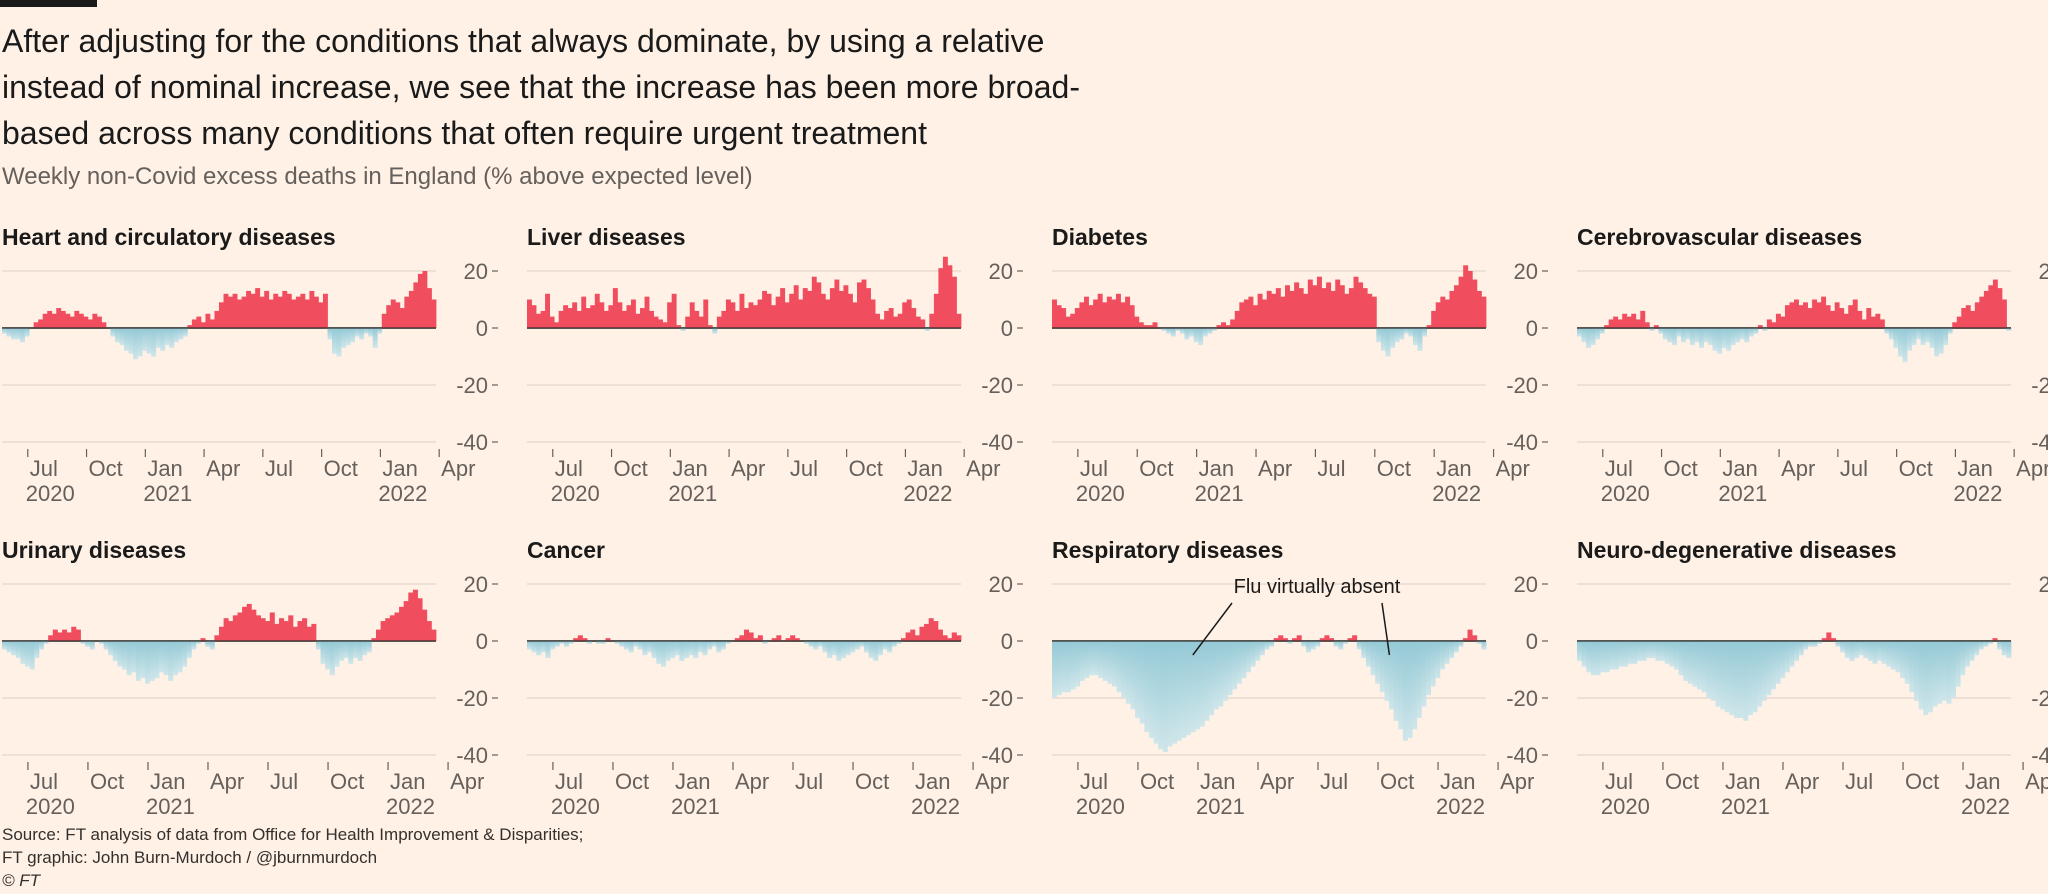 The image size is (2048, 894). What do you see at coordinates (1739, 468) in the screenshot?
I see `x-tick-label: Jan` at bounding box center [1739, 468].